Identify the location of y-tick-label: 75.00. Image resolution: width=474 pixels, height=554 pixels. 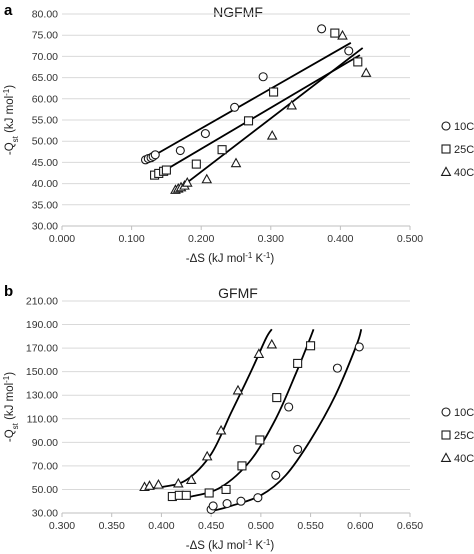
(45, 36).